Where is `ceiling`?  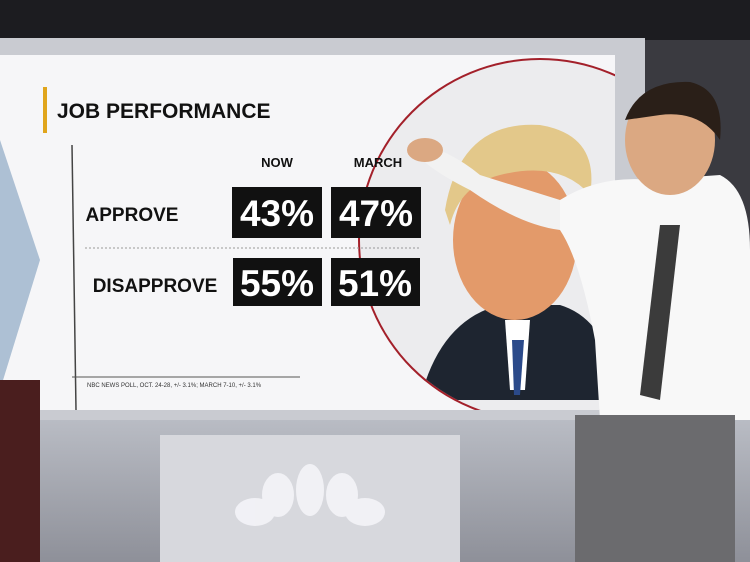
ceiling is located at coordinates (375, 20).